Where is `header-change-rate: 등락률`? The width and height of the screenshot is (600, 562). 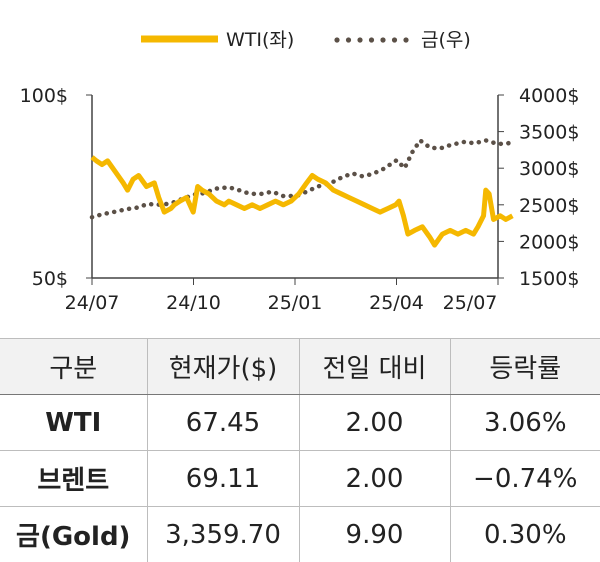 header-change-rate: 등락률 is located at coordinates (525, 367).